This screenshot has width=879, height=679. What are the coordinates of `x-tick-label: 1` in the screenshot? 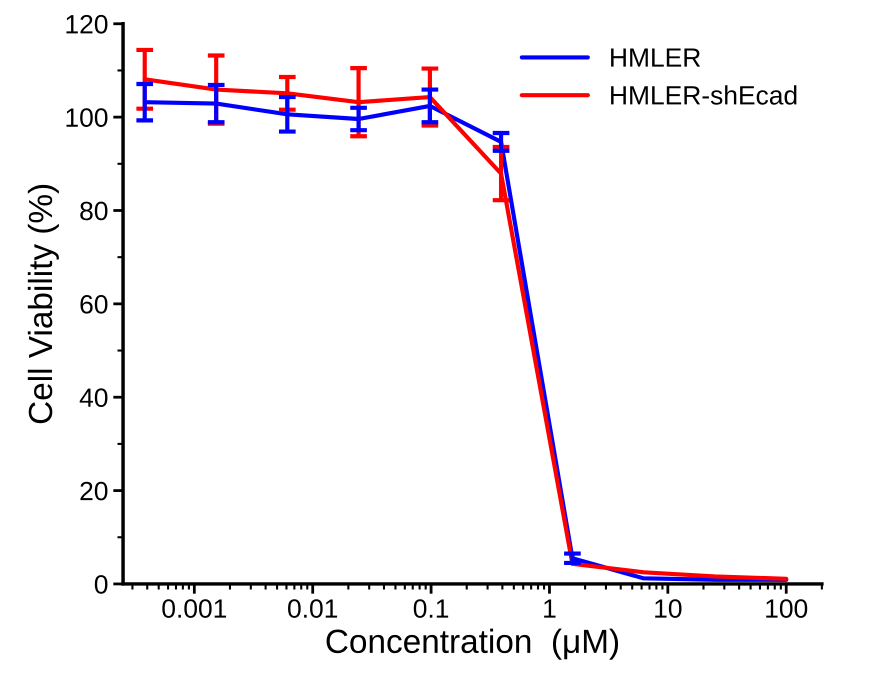 It's located at (550, 608).